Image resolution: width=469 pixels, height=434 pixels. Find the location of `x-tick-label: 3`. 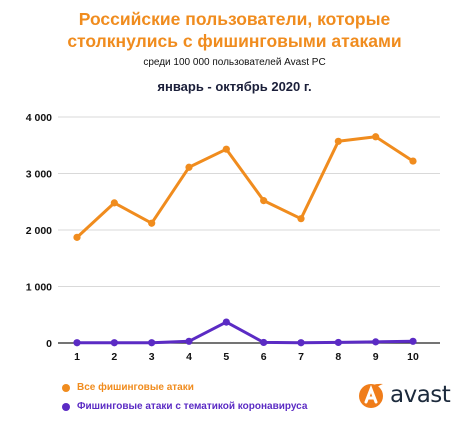

x-tick-label: 3 is located at coordinates (152, 357).